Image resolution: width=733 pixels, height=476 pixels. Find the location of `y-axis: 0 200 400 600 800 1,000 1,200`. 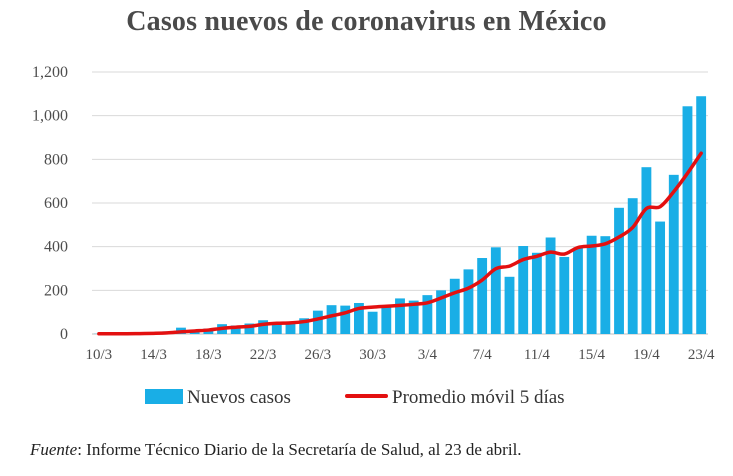

y-axis: 0 200 400 600 800 1,000 1,200 is located at coordinates (50, 203).